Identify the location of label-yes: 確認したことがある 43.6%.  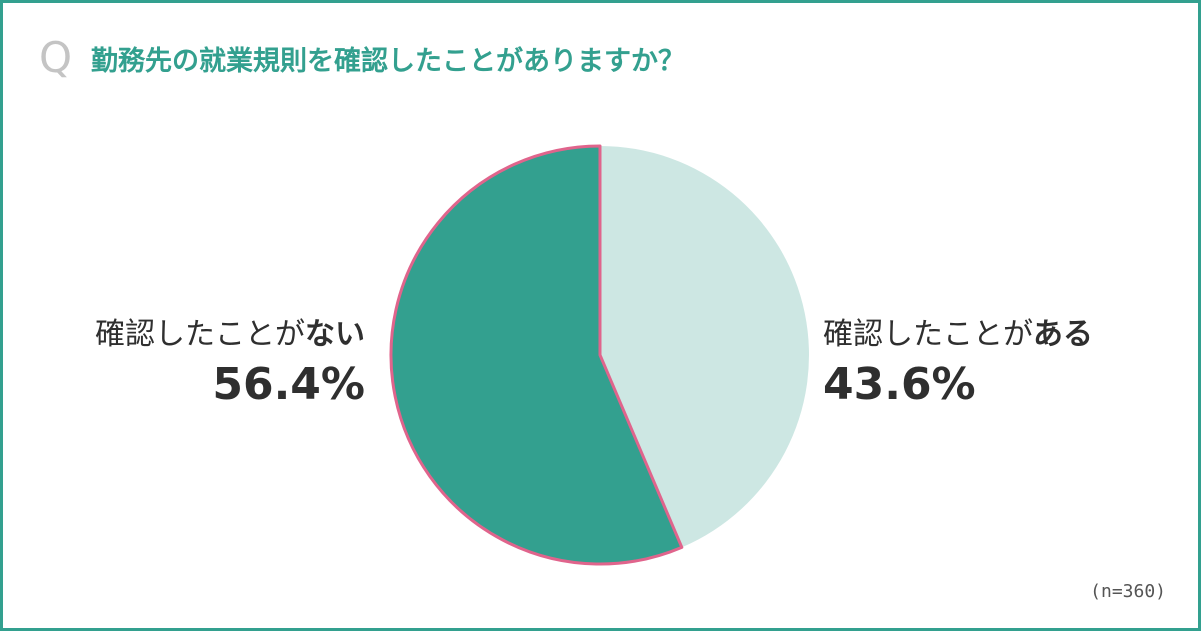
(958, 364).